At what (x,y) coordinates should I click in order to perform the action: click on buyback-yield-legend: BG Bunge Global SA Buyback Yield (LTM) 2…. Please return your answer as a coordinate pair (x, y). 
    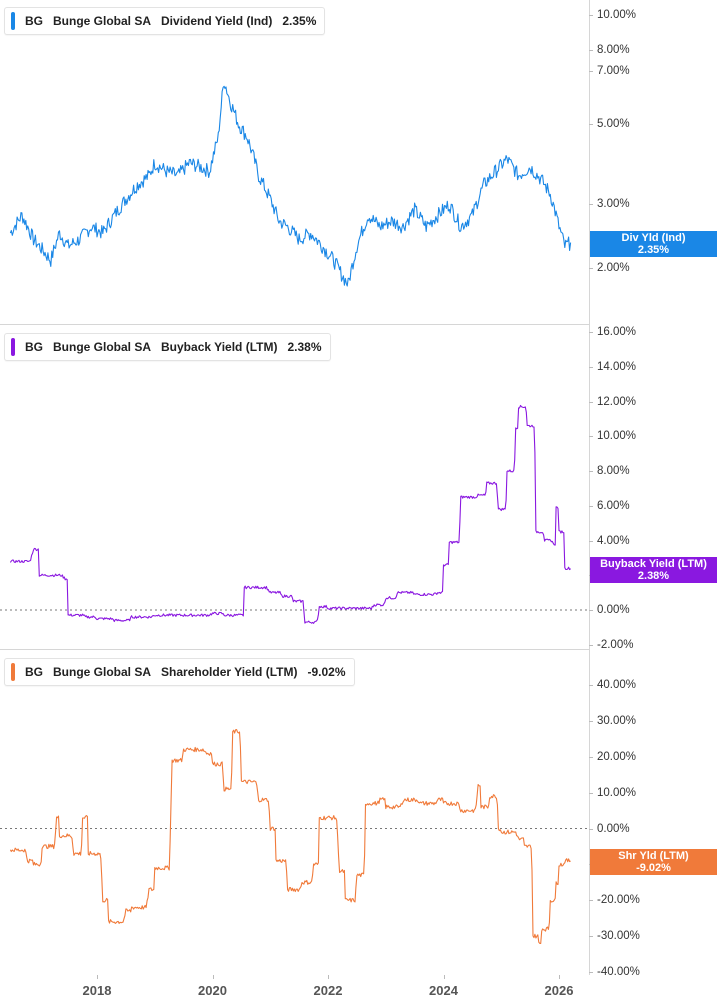
    Looking at the image, I should click on (167, 347).